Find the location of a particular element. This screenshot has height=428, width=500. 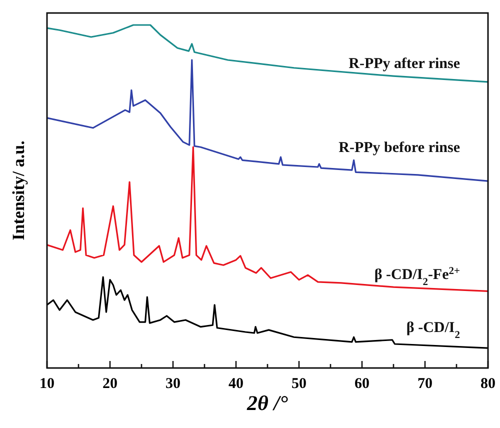

y-axis-title: Intensity/ a.u. is located at coordinates (18, 190).